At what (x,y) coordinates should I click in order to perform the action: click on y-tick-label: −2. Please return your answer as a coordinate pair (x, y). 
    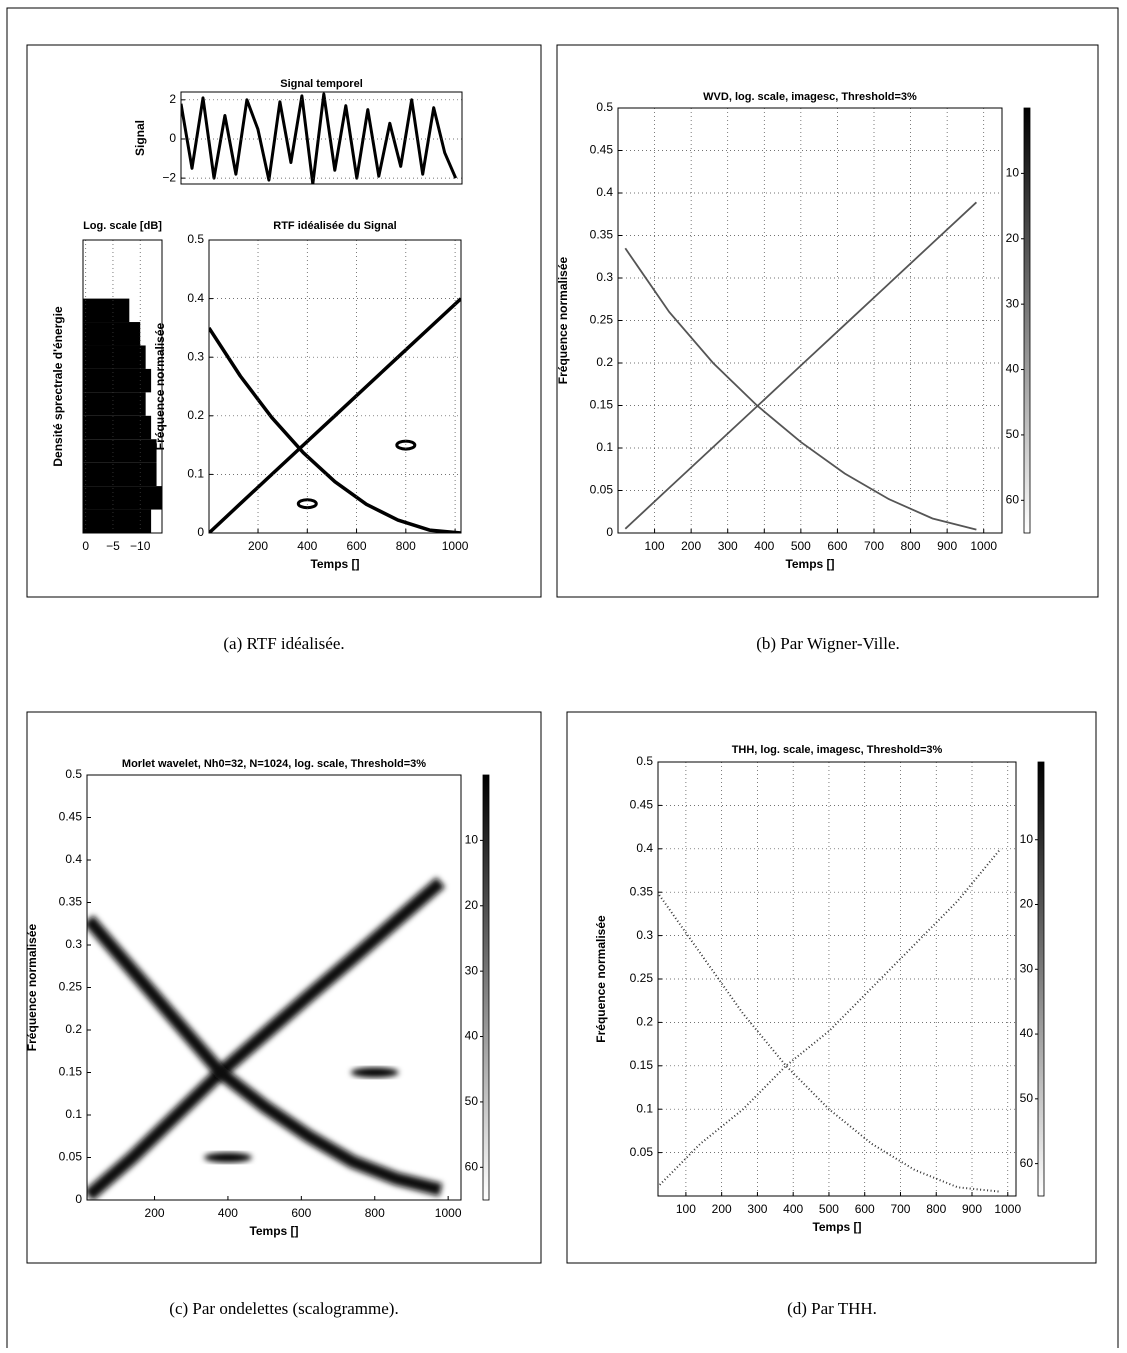
    Looking at the image, I should click on (169, 177).